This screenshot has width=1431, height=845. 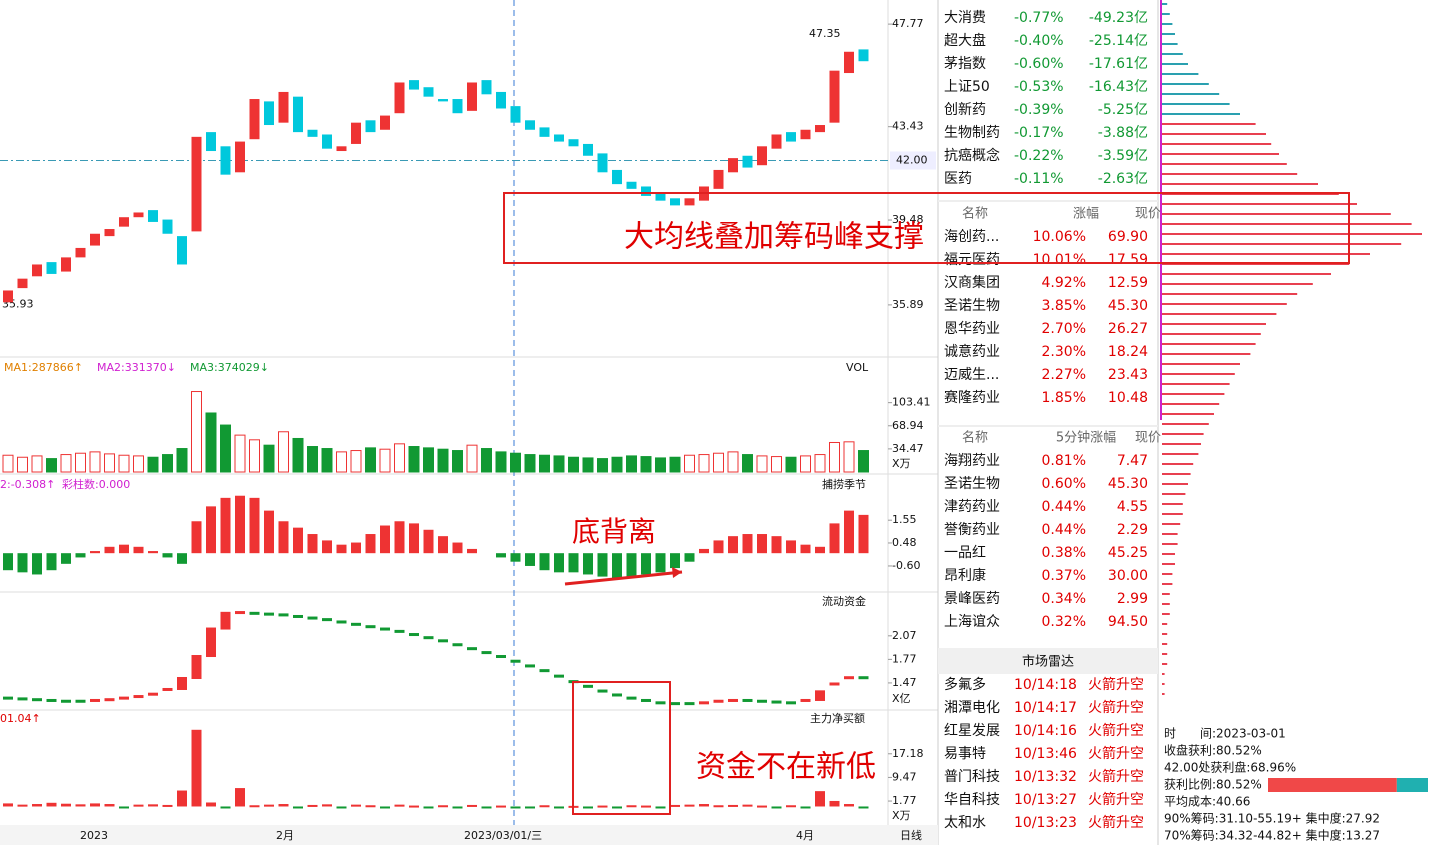 I want to click on annotation: 资金不在新低, so click(x=786, y=767).